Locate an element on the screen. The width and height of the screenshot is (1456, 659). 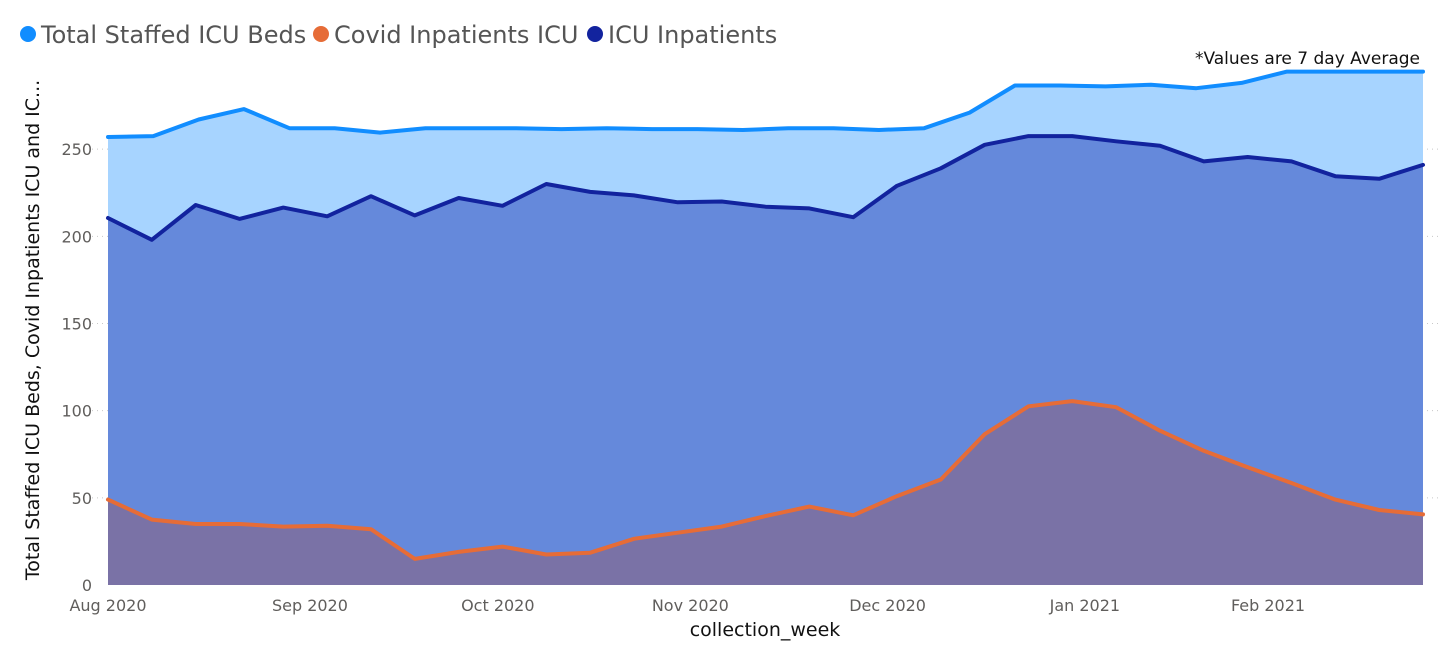
y-tick-label: 100 is located at coordinates (76, 411).